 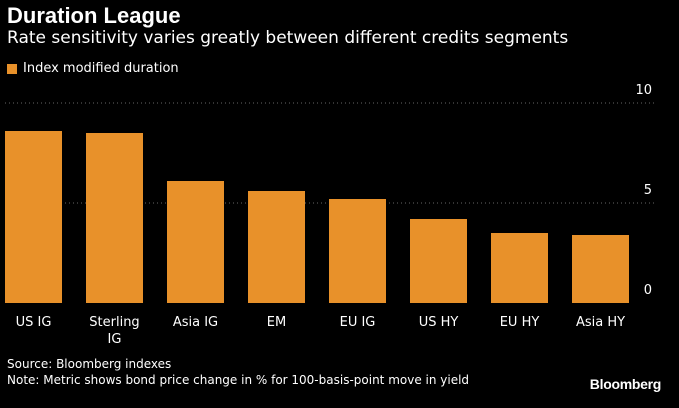 I want to click on bar-eu-hy, so click(x=519, y=268).